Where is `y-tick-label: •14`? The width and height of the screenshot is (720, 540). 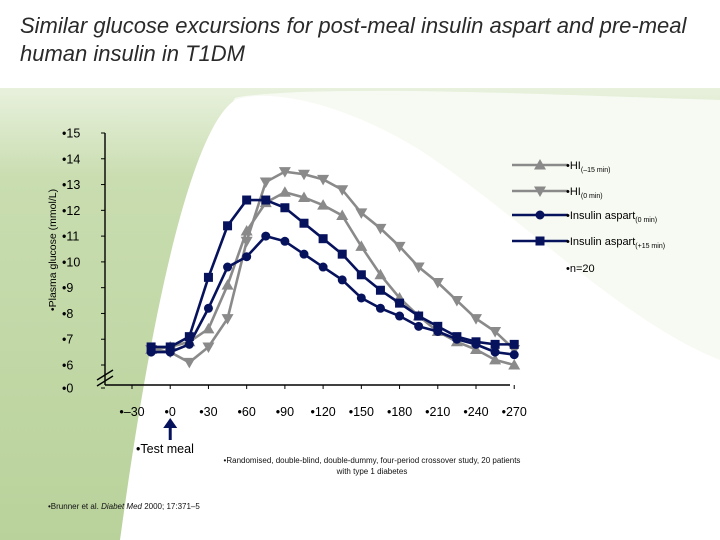 y-tick-label: •14 is located at coordinates (71, 159).